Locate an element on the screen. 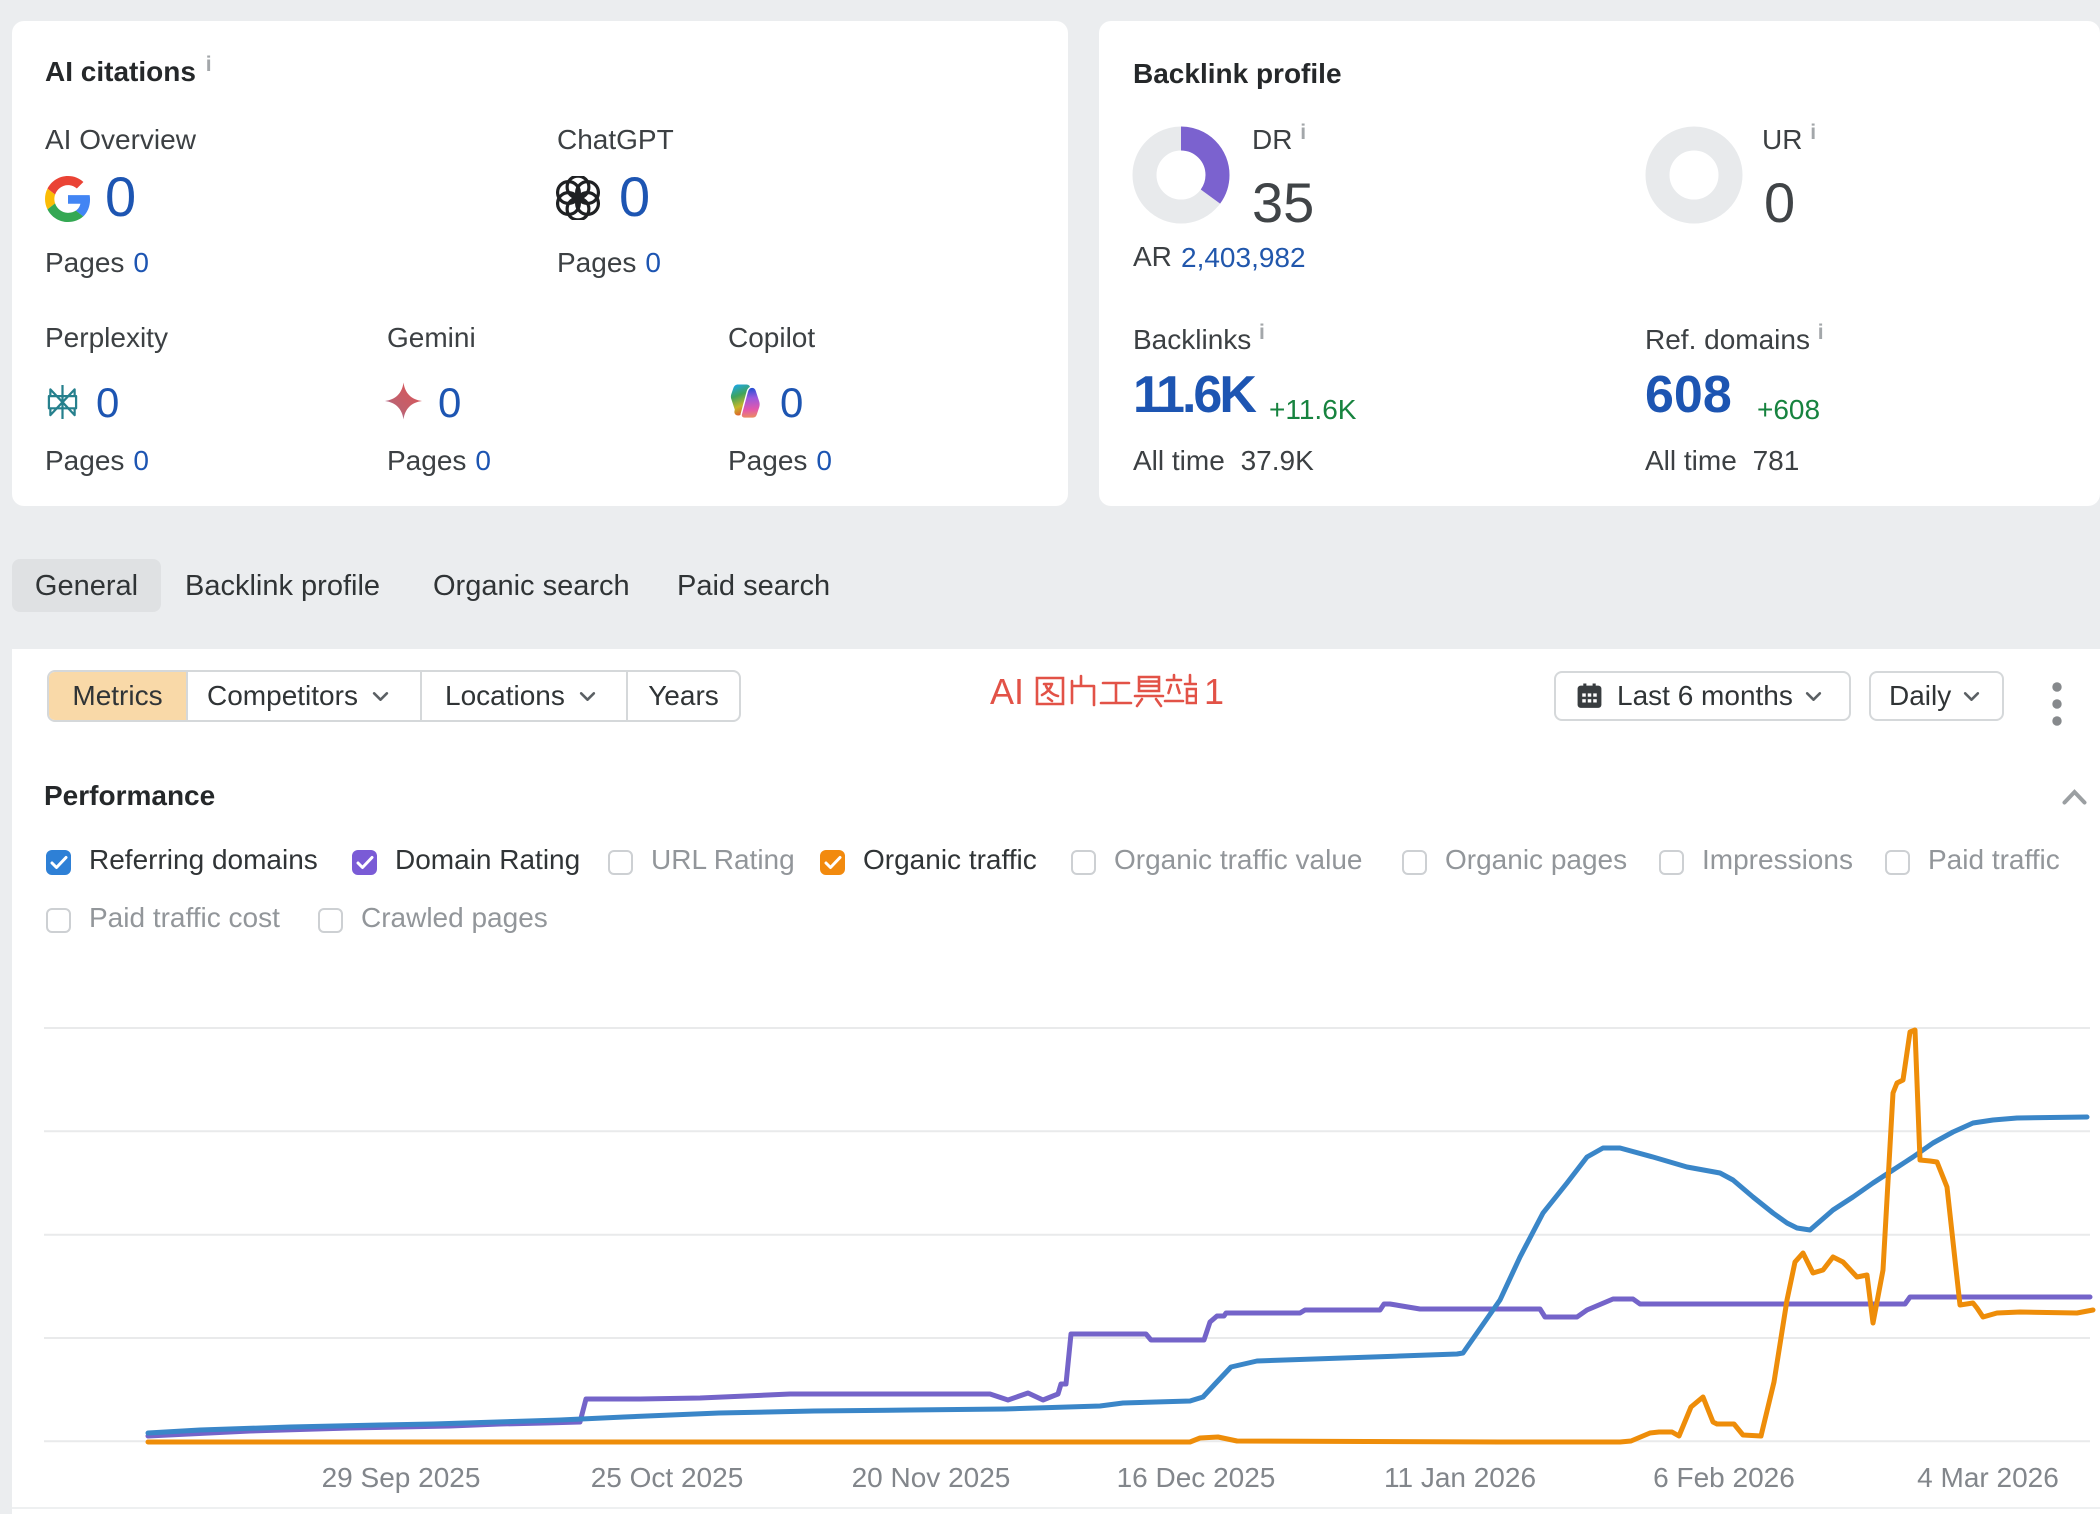 Image resolution: width=2100 pixels, height=1514 pixels. svg-text: 11 Jan 2026 is located at coordinates (1460, 1477).